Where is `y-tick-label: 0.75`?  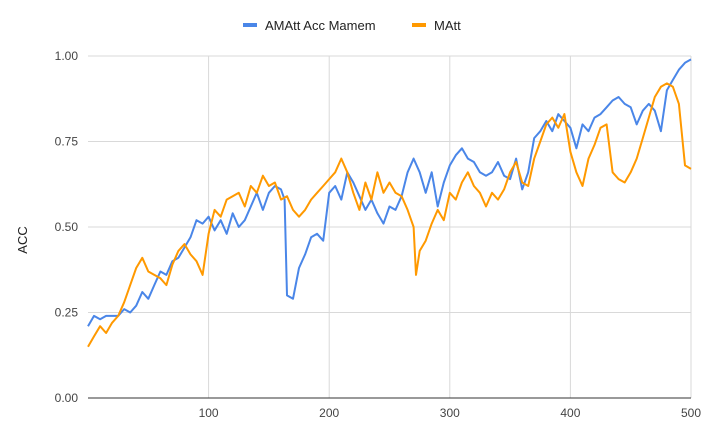 y-tick-label: 0.75 is located at coordinates (67, 142).